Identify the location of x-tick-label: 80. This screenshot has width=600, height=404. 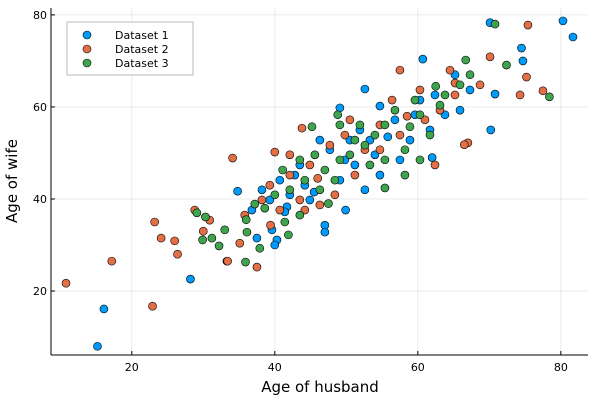
(561, 367).